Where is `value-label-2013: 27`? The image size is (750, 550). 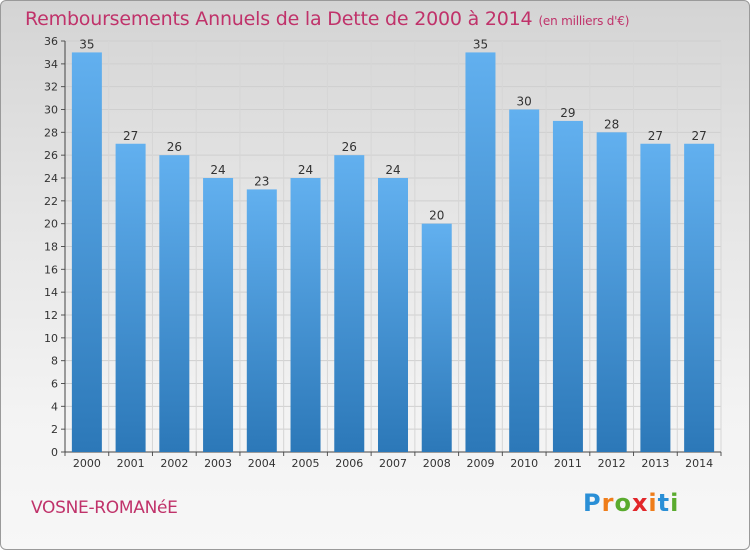
value-label-2013: 27 is located at coordinates (655, 136).